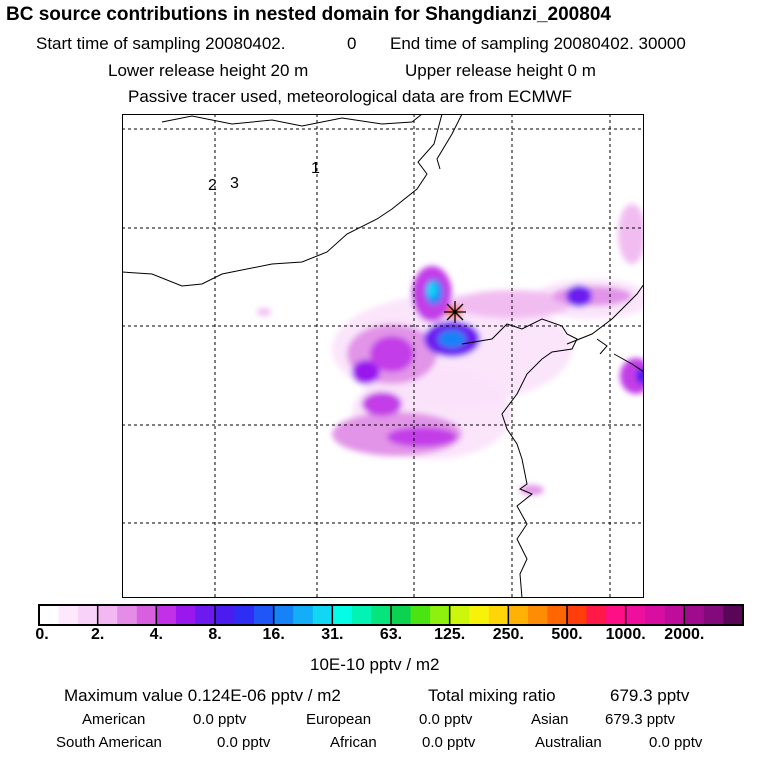  Describe the element at coordinates (640, 719) in the screenshot. I see `region-asian-value: 679.3 pptv` at that location.